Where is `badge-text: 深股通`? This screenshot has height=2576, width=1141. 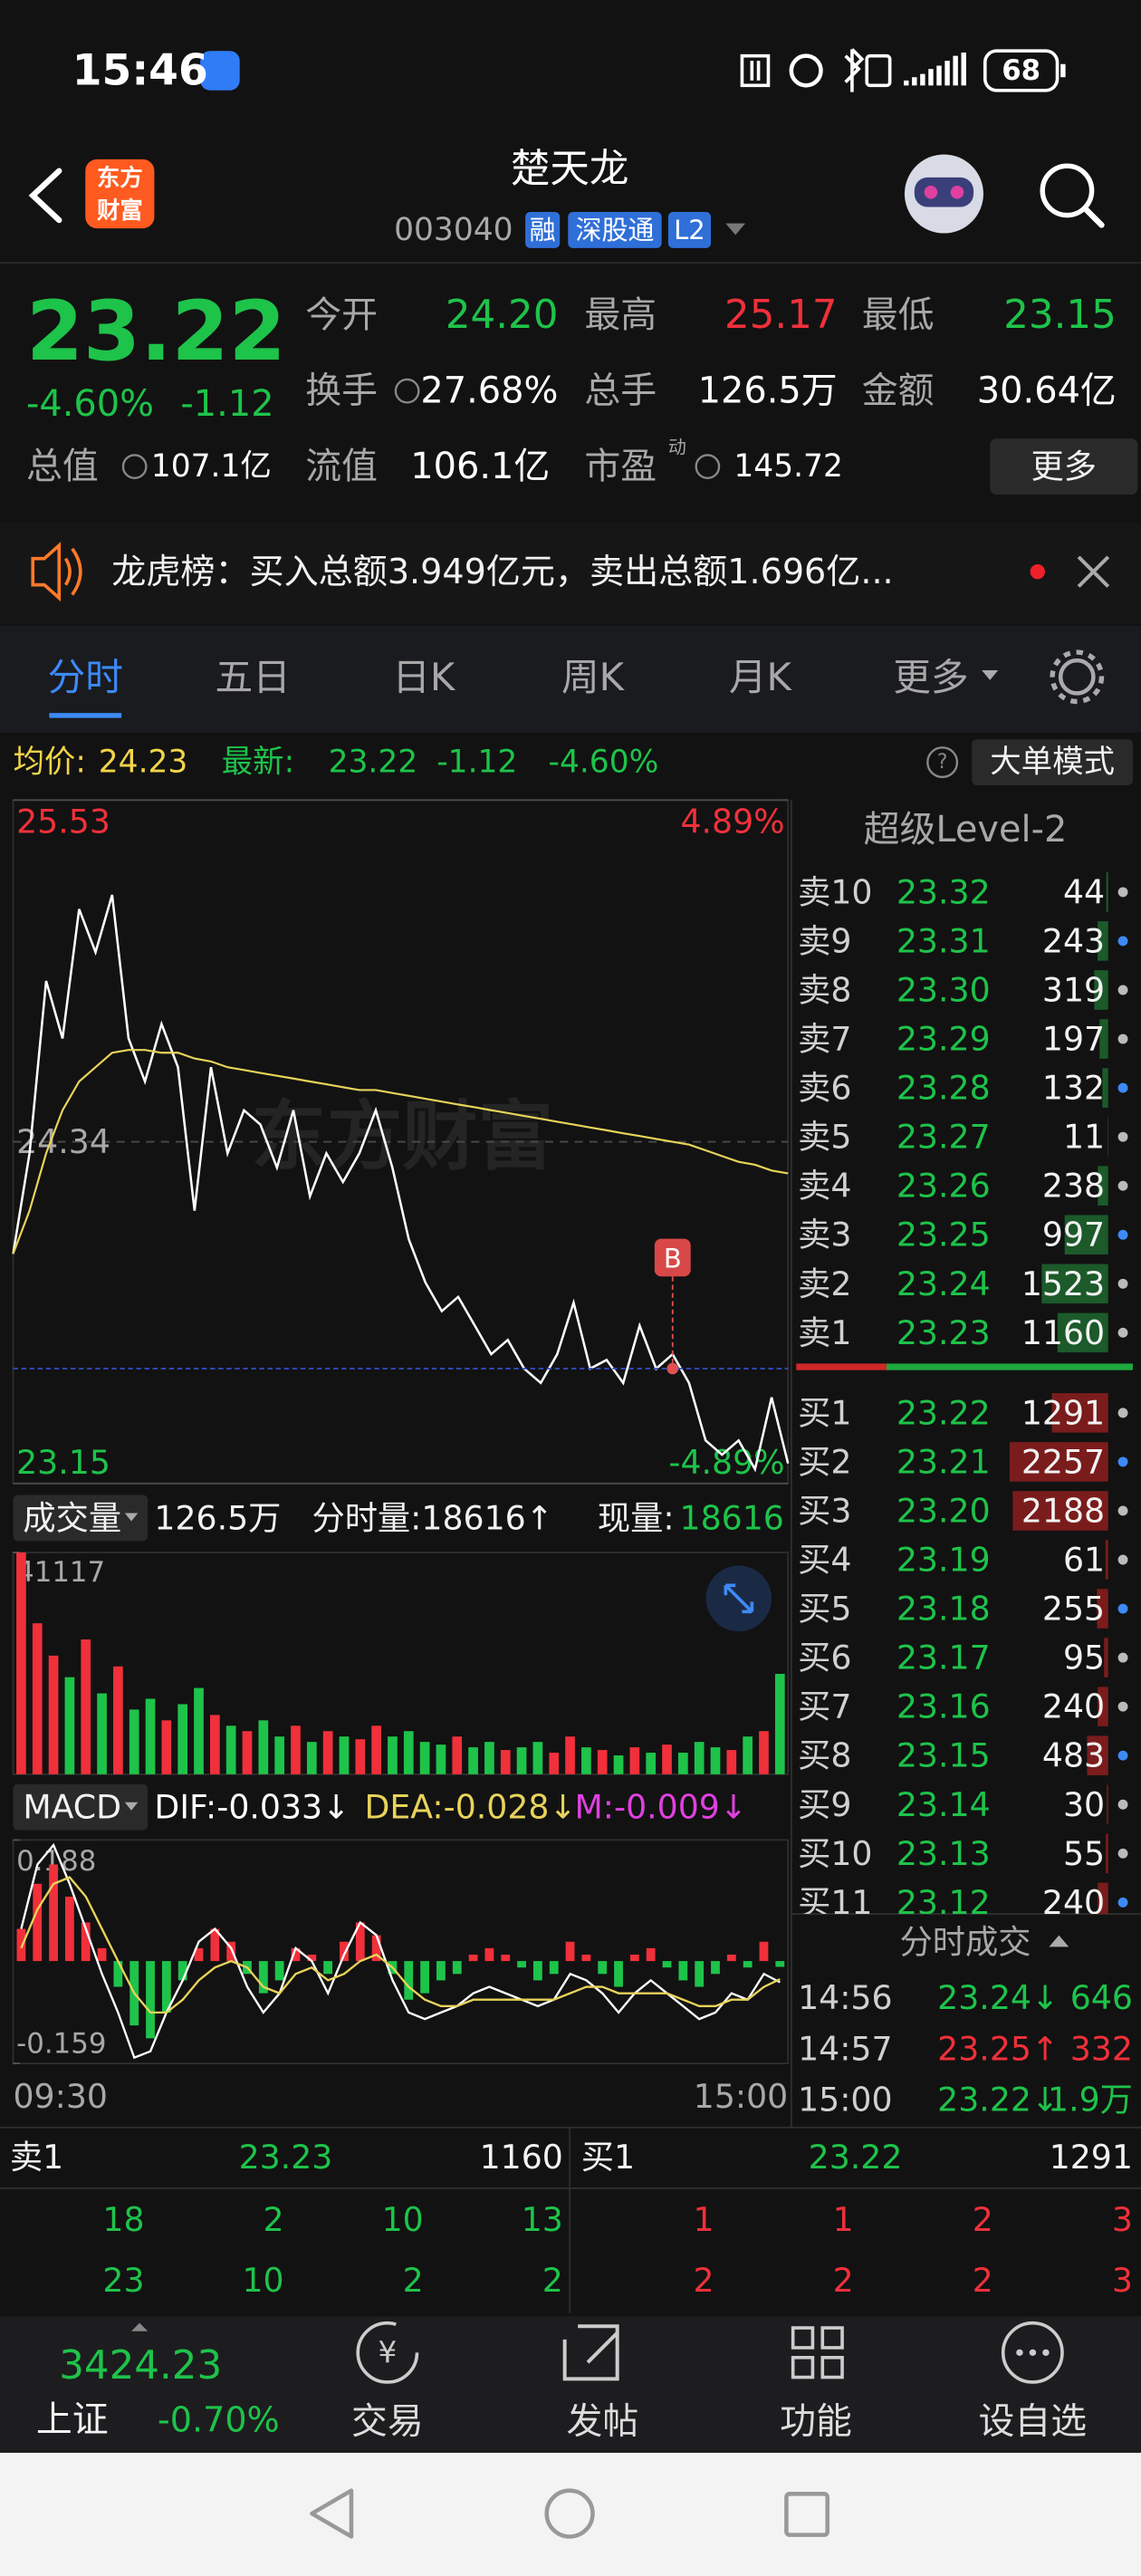 badge-text: 深股通 is located at coordinates (615, 230).